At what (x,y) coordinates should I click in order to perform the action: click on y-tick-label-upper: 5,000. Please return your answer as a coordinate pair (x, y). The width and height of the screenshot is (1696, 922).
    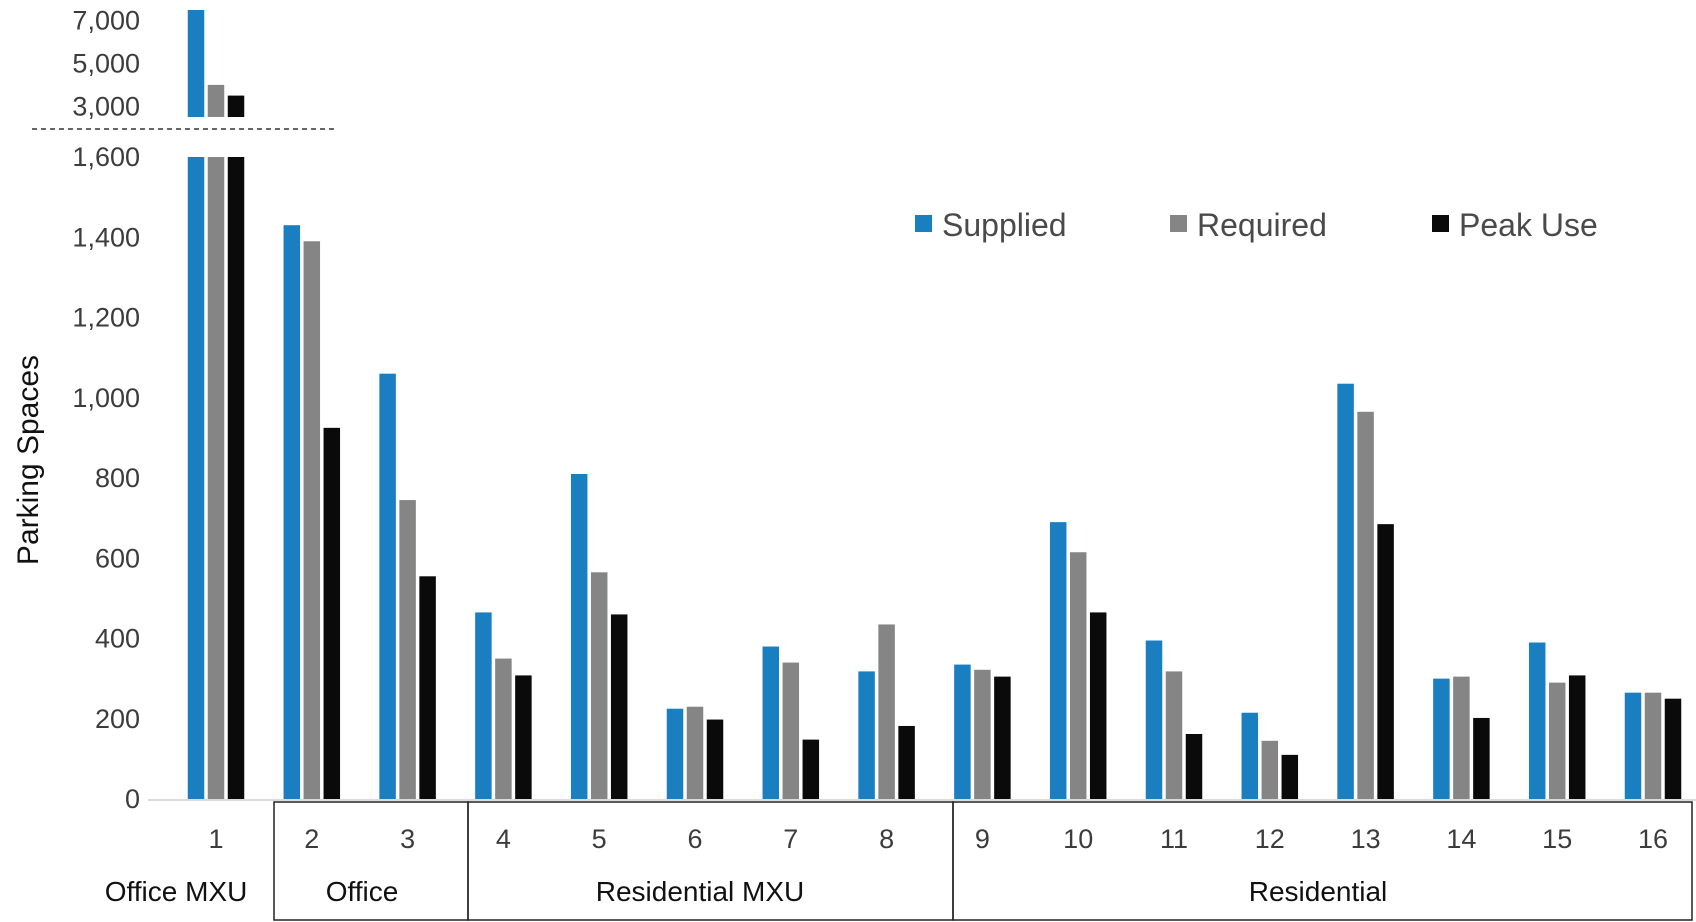
    Looking at the image, I should click on (106, 64).